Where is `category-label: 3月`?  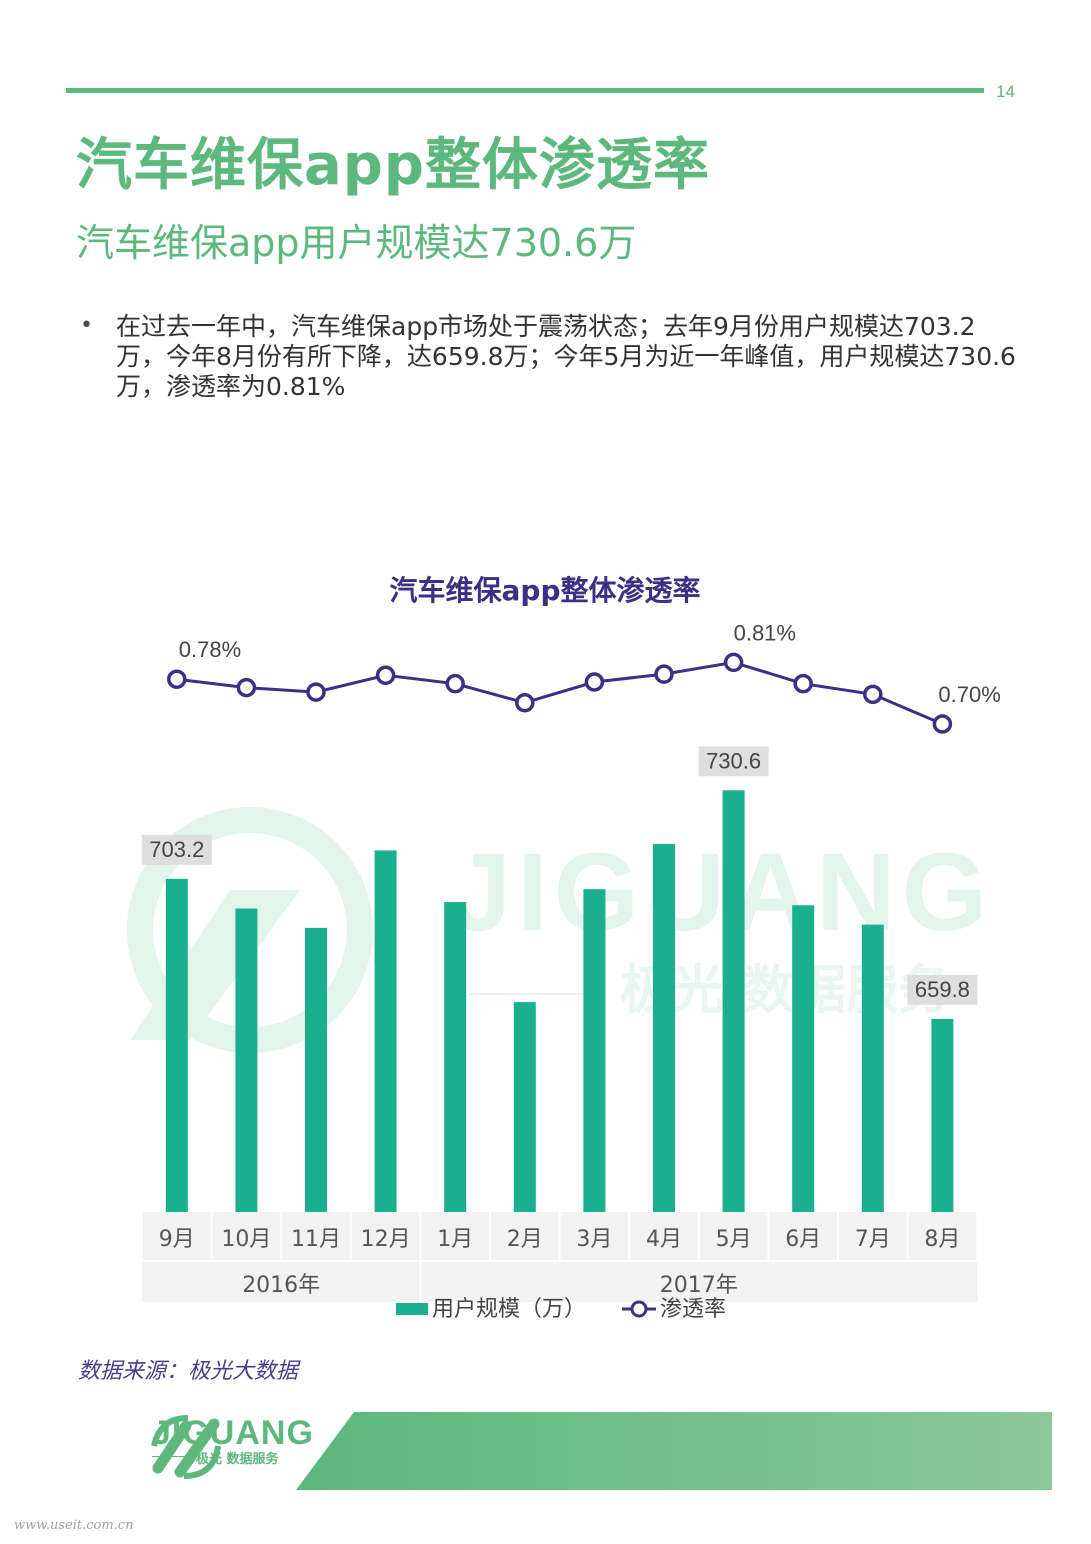
category-label: 3月 is located at coordinates (594, 1239).